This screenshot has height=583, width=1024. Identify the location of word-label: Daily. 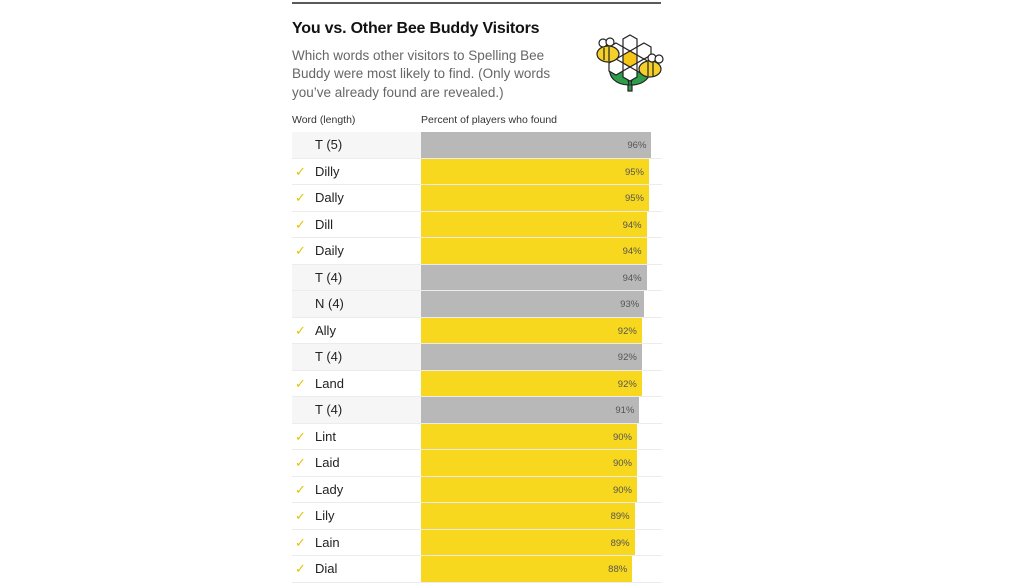
(329, 250).